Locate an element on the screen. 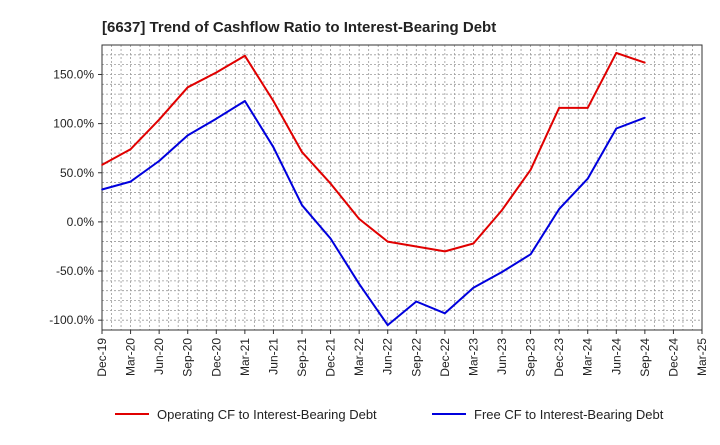 This screenshot has height=445, width=720. y-tick-label: 100.0% is located at coordinates (73, 124).